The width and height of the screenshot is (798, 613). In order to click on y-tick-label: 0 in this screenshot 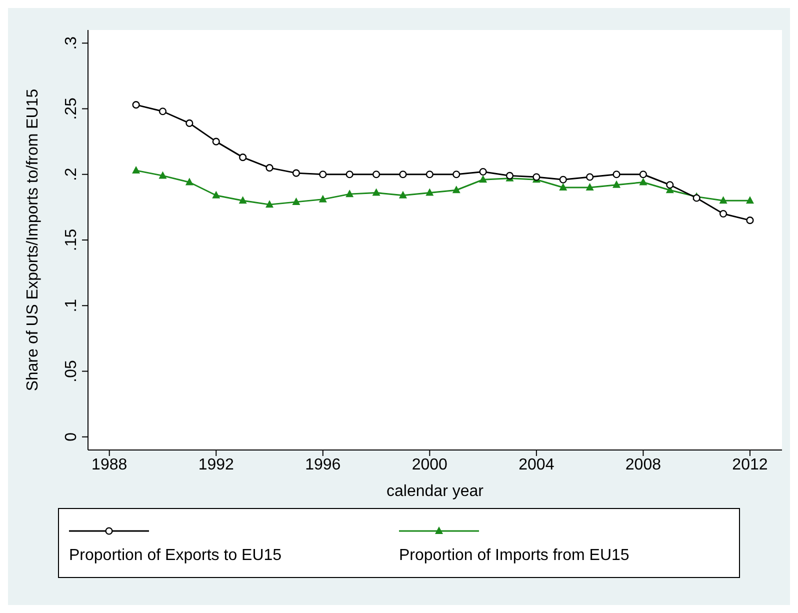, I will do `click(71, 437)`.